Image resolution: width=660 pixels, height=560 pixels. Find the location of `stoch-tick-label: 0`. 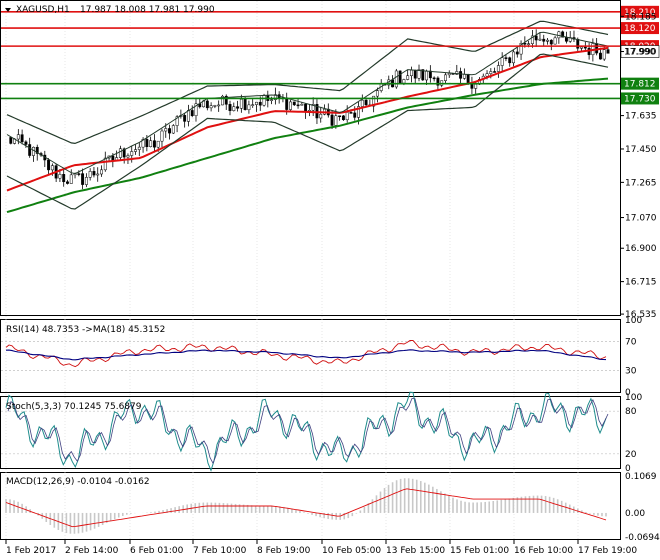

stoch-tick-label: 0 is located at coordinates (628, 469).